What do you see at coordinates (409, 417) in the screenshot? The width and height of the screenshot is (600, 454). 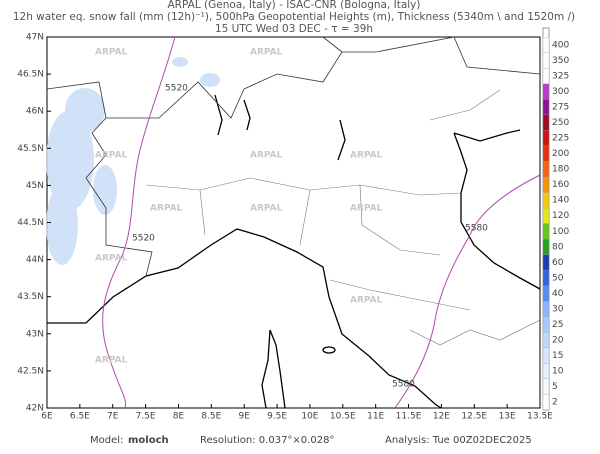 I see `x-tick-label: 11.5E` at bounding box center [409, 417].